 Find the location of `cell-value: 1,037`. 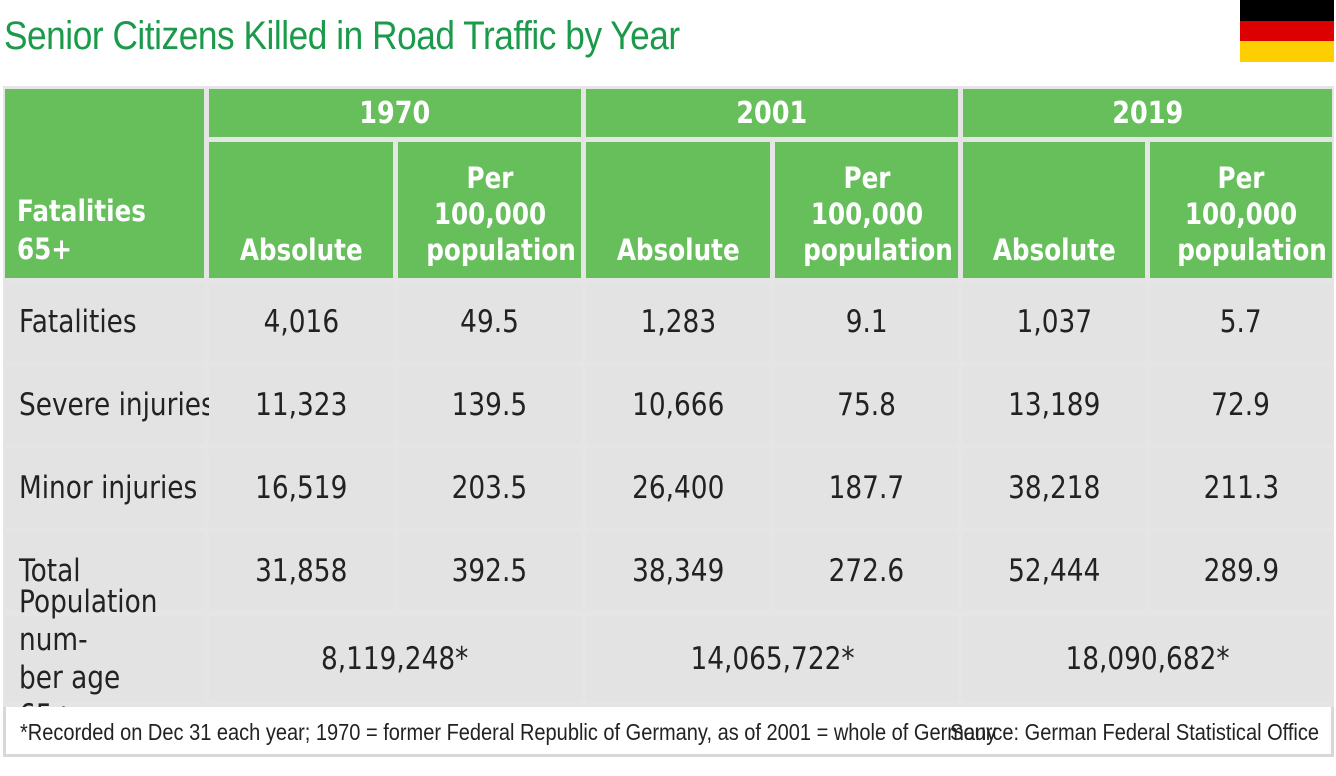

cell-value: 1,037 is located at coordinates (1054, 322).